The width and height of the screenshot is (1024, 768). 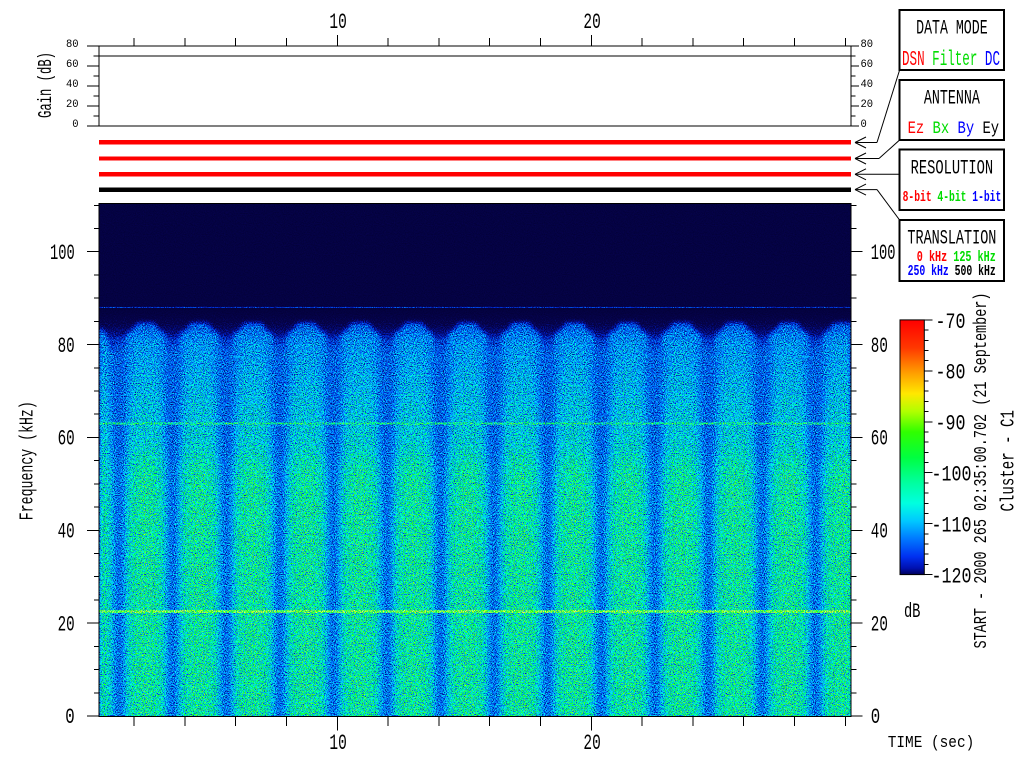 What do you see at coordinates (956, 258) in the screenshot?
I see `svg-text: 0 kHz 125 kHz` at bounding box center [956, 258].